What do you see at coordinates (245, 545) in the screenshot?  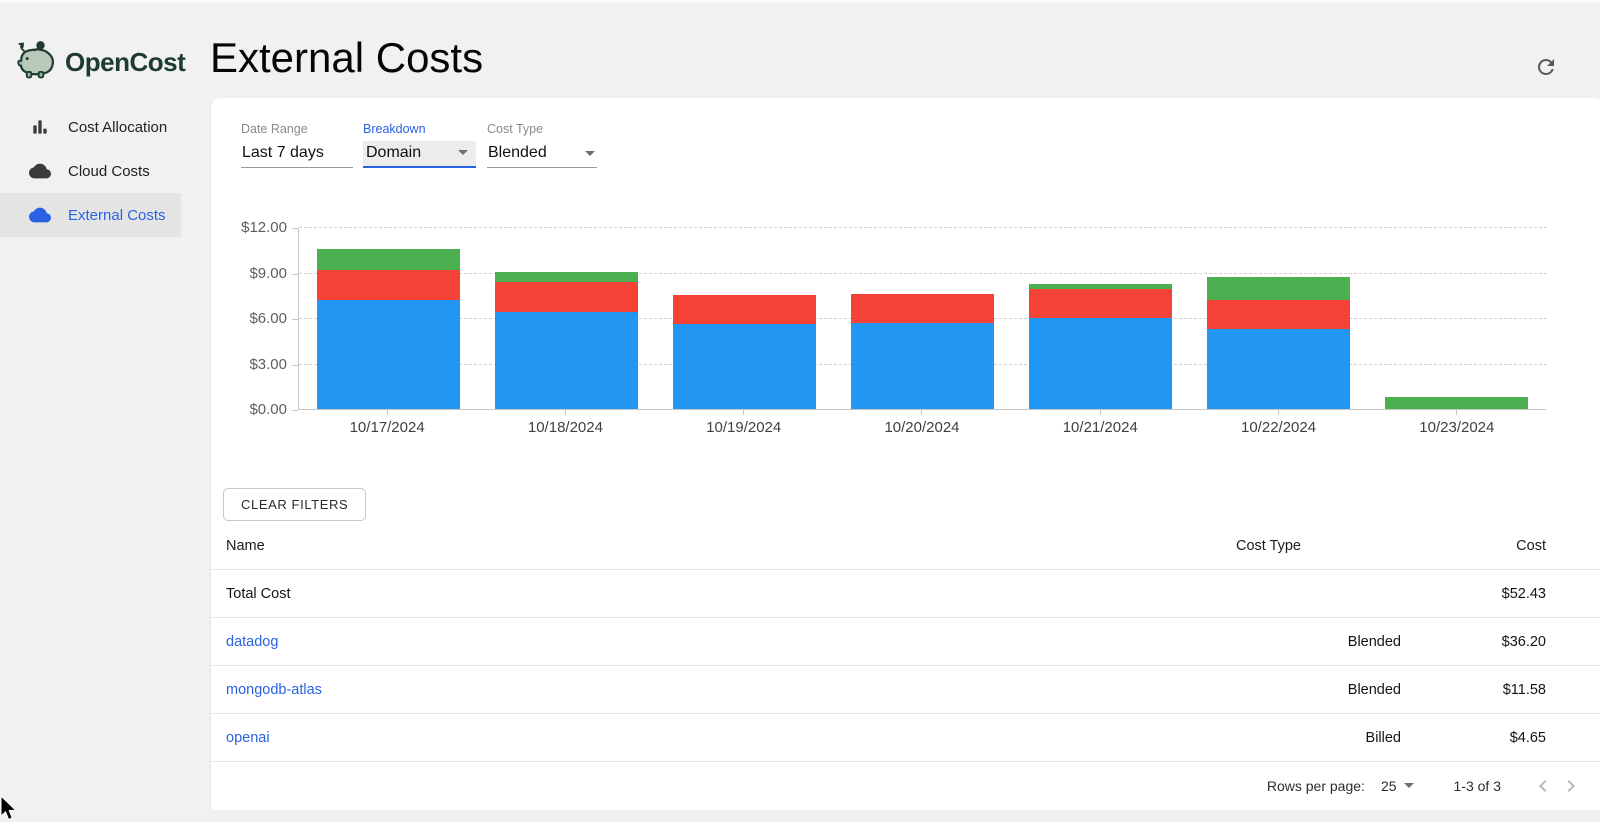 I see `column-header-name: Name` at bounding box center [245, 545].